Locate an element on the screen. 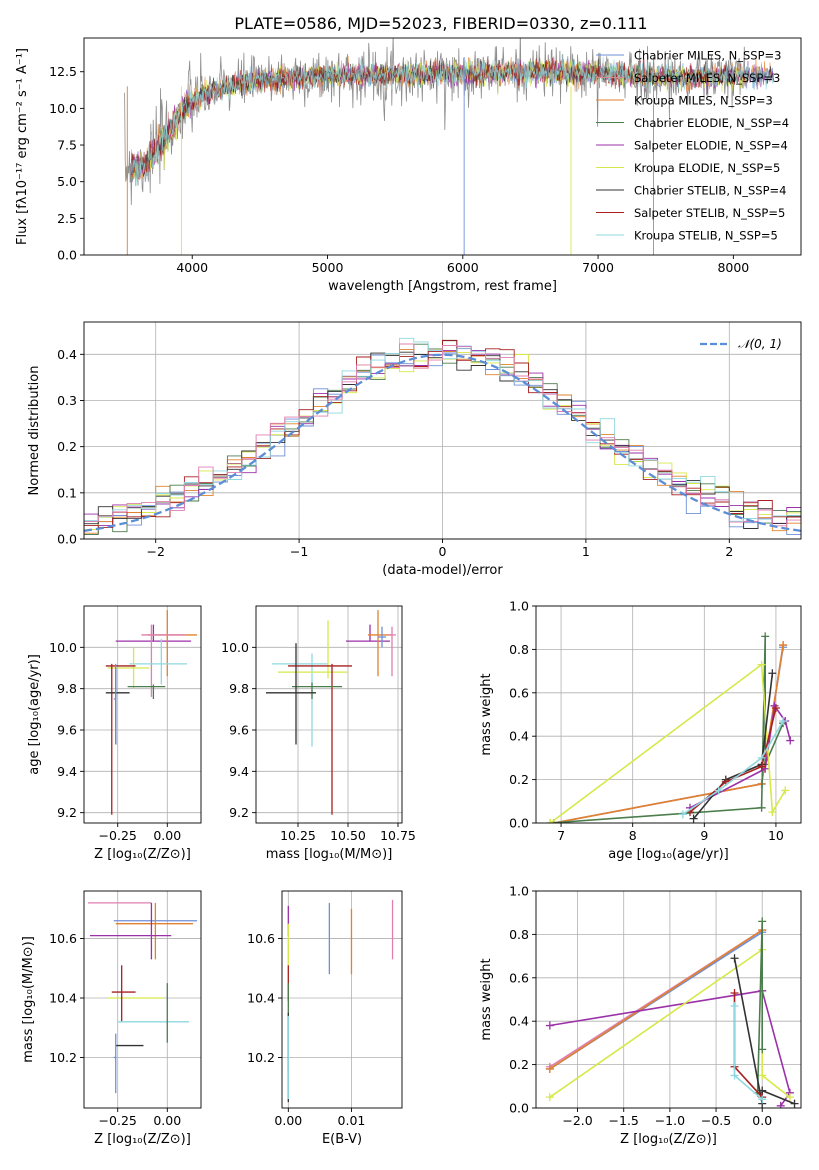  mass_vs_ebv-axes-frame is located at coordinates (342, 999).